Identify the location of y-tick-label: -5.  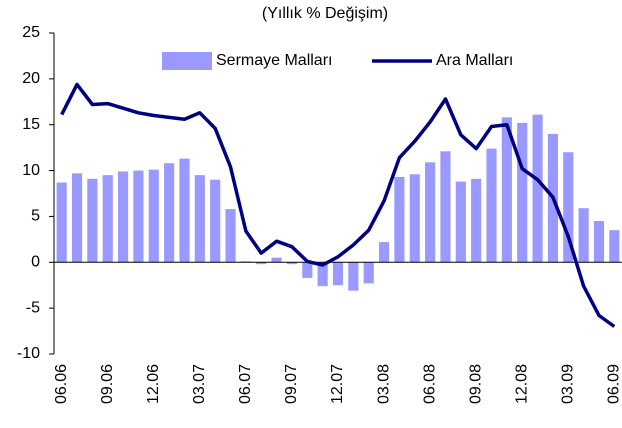
(33, 307).